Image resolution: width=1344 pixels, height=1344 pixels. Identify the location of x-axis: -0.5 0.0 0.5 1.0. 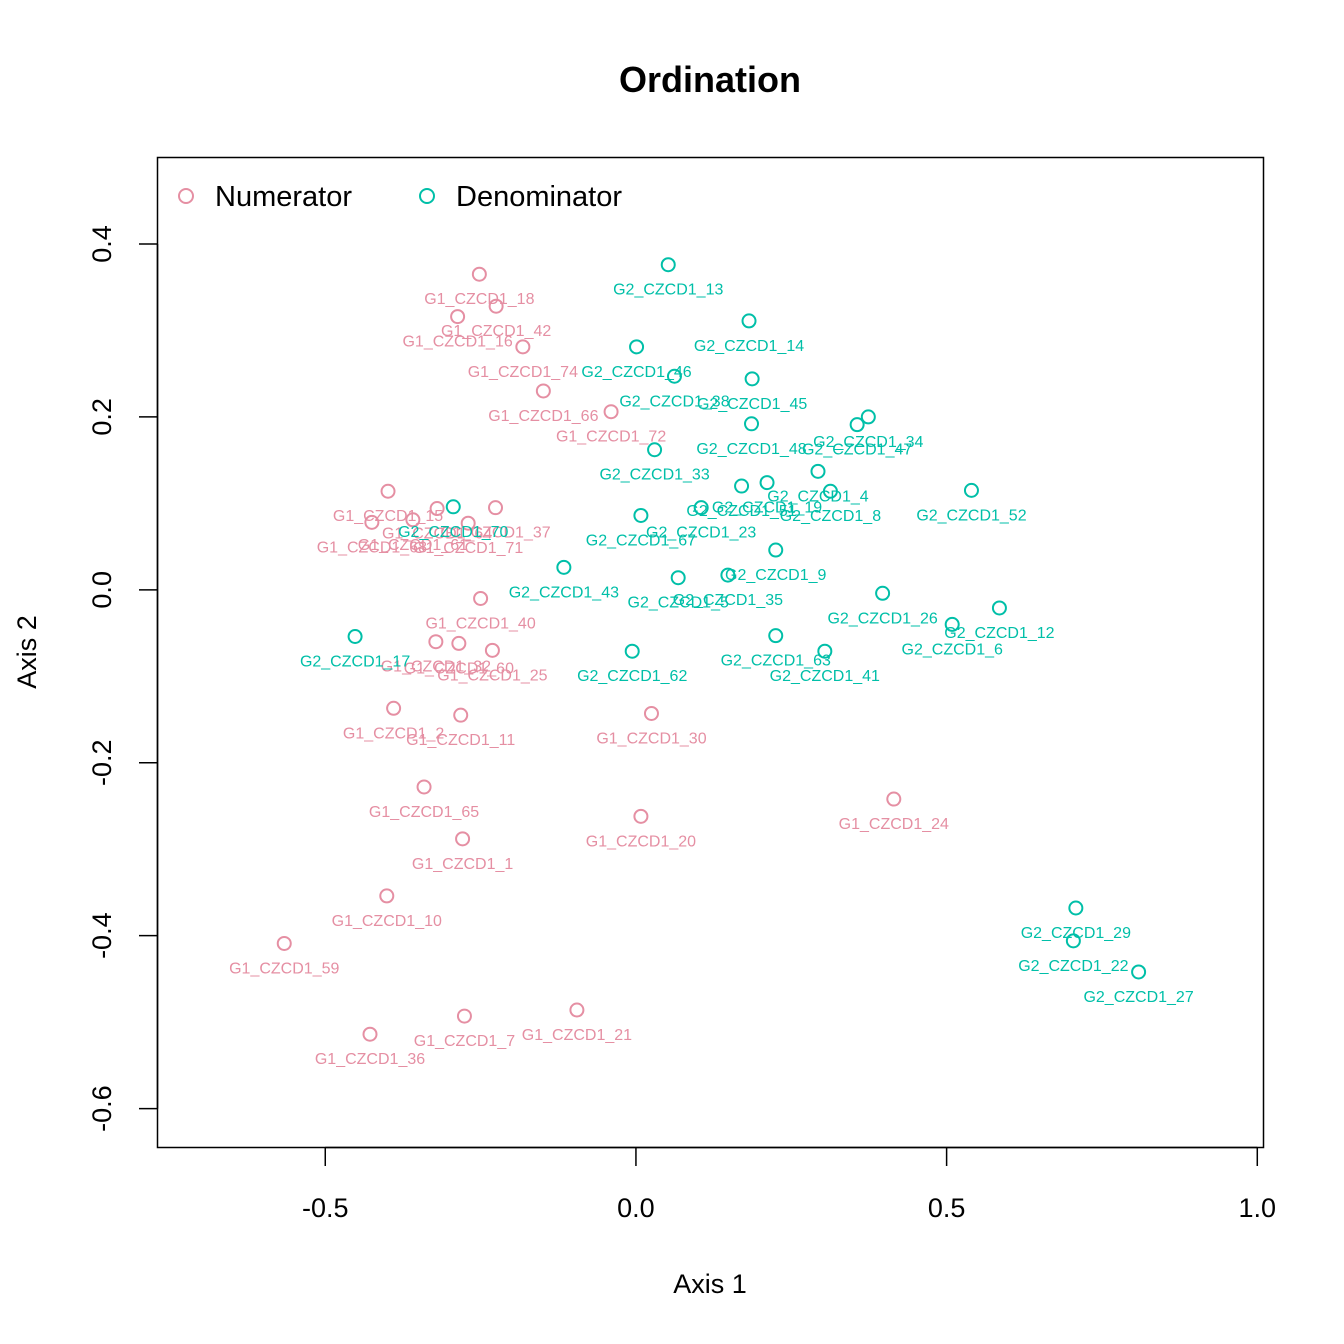
(789, 1184).